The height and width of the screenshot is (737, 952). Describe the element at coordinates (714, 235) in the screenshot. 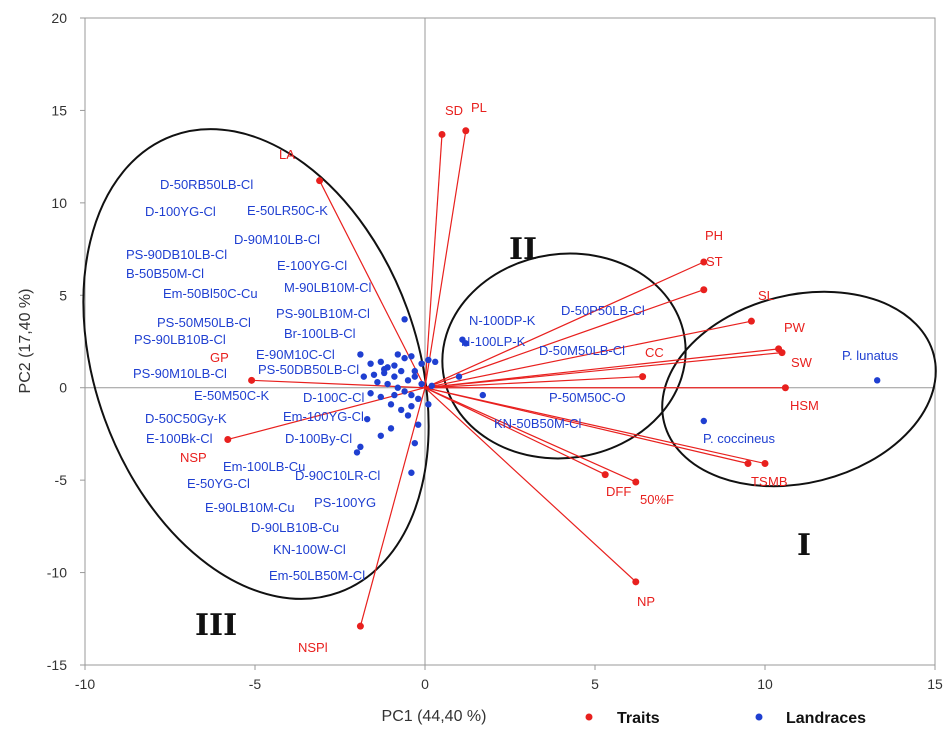

I see `trait-label: PH` at that location.